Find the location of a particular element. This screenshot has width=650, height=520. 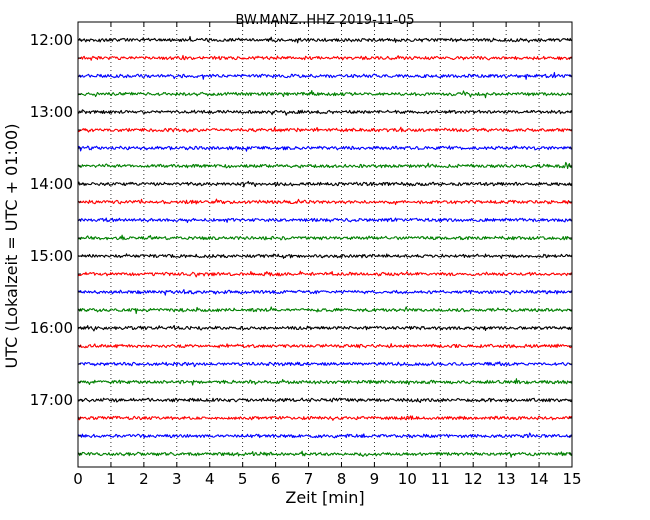

y-tick-label: 12:00 is located at coordinates (51, 40).